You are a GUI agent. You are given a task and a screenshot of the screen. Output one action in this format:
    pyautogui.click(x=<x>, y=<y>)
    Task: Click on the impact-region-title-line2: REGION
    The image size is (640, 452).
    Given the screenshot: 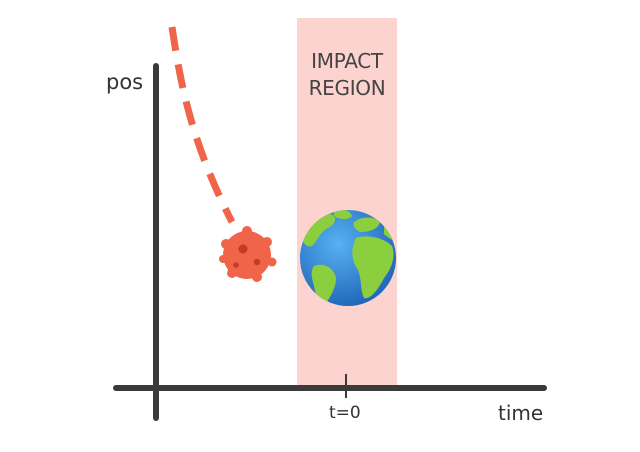 What is the action you would take?
    pyautogui.click(x=347, y=88)
    